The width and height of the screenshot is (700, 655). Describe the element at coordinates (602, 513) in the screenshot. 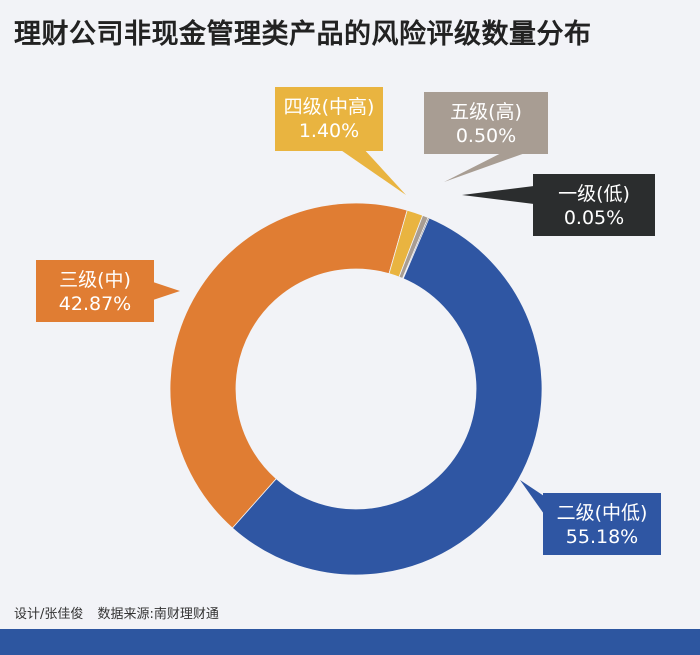

I see `slice-label-1: 二级(中低)` at that location.